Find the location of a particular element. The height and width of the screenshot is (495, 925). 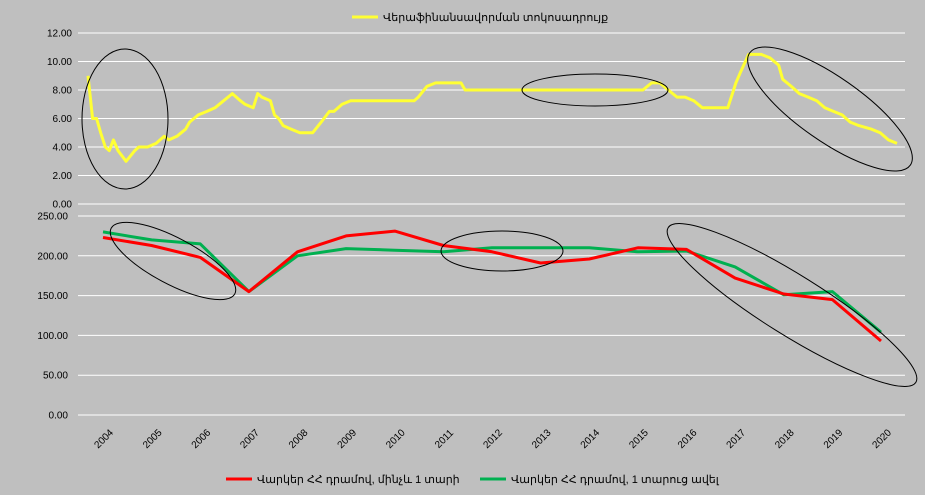

legend-label-loans-long: Վարկեր ՀՀ դրամով, 1 տարուց ավել is located at coordinates (615, 480).